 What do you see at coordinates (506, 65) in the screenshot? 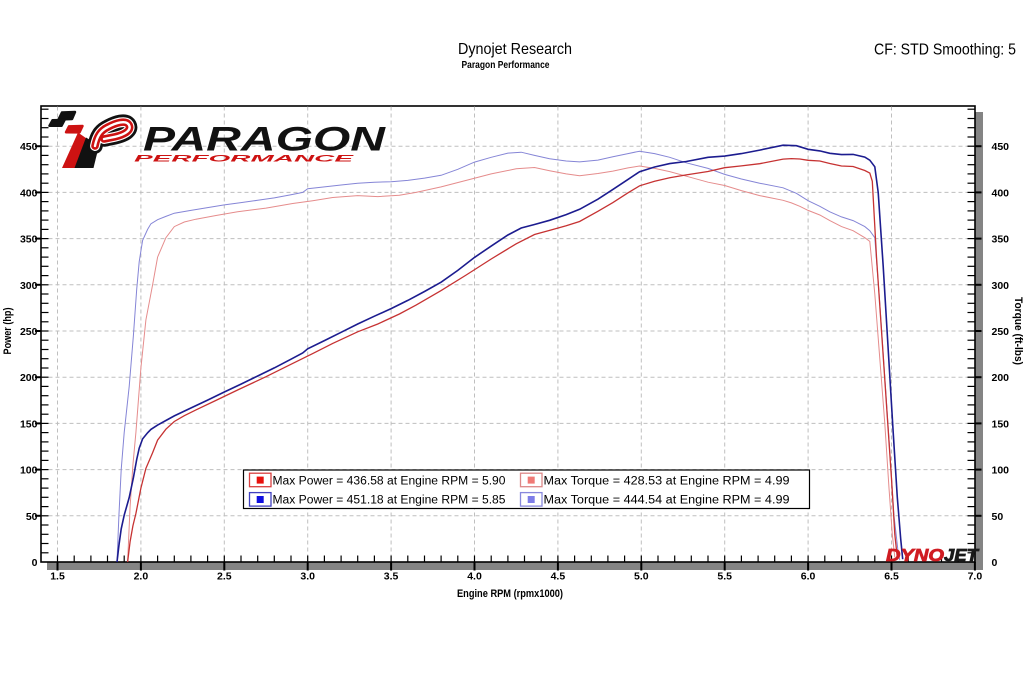
I see `svg-text: Paragon Performance` at bounding box center [506, 65].